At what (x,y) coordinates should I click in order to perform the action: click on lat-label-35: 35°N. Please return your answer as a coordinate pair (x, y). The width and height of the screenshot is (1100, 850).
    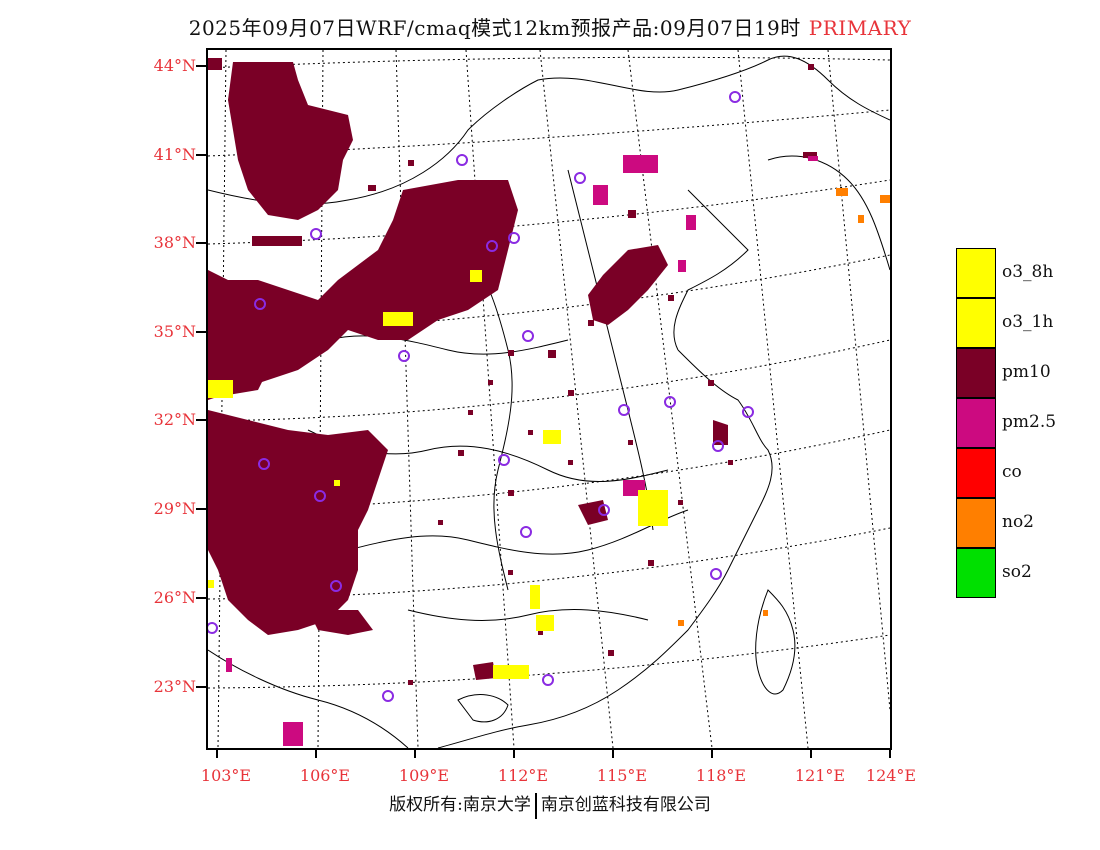
    Looking at the image, I should click on (174, 331).